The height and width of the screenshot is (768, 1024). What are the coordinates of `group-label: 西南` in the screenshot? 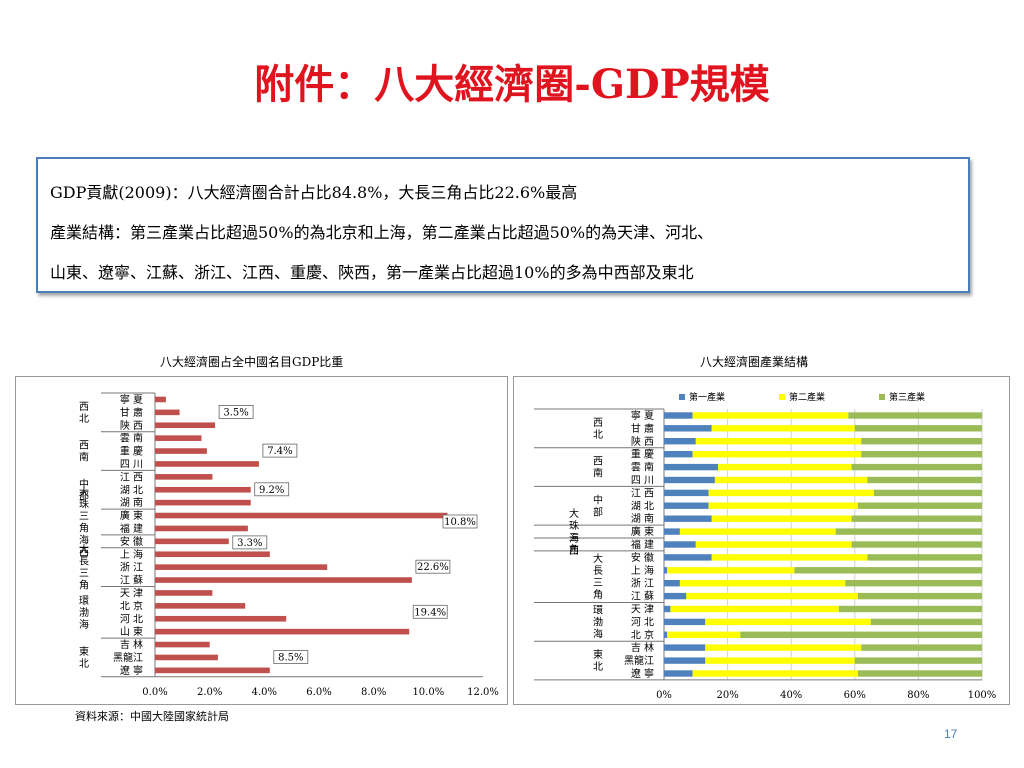 It's located at (84, 452).